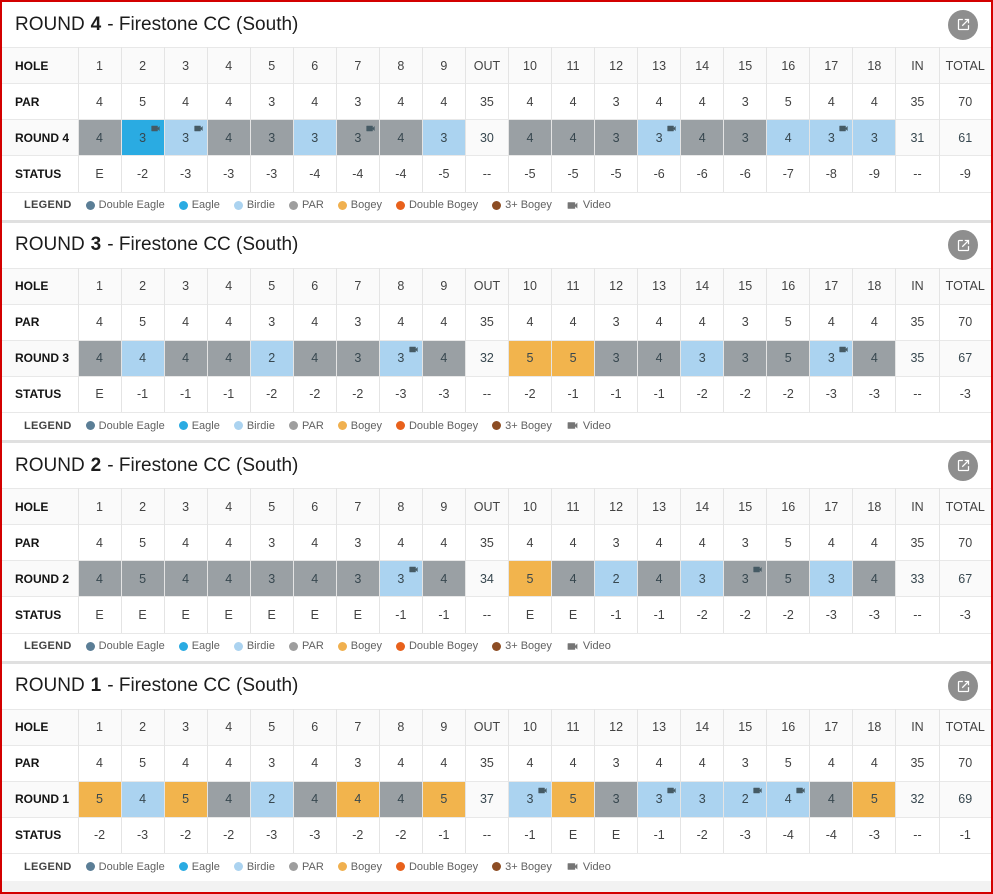 The height and width of the screenshot is (894, 993). Describe the element at coordinates (183, 425) in the screenshot. I see `eagle-dot-icon` at that location.